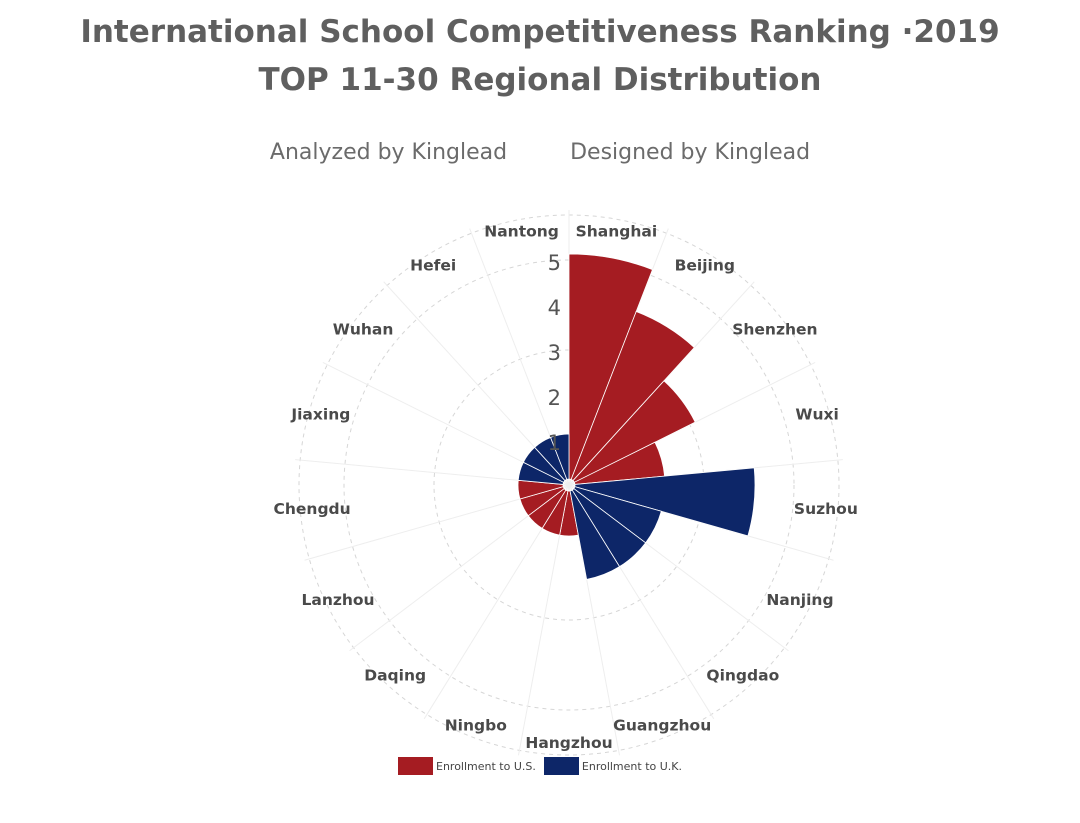  What do you see at coordinates (521, 231) in the screenshot?
I see `category-label: Nantong` at bounding box center [521, 231].